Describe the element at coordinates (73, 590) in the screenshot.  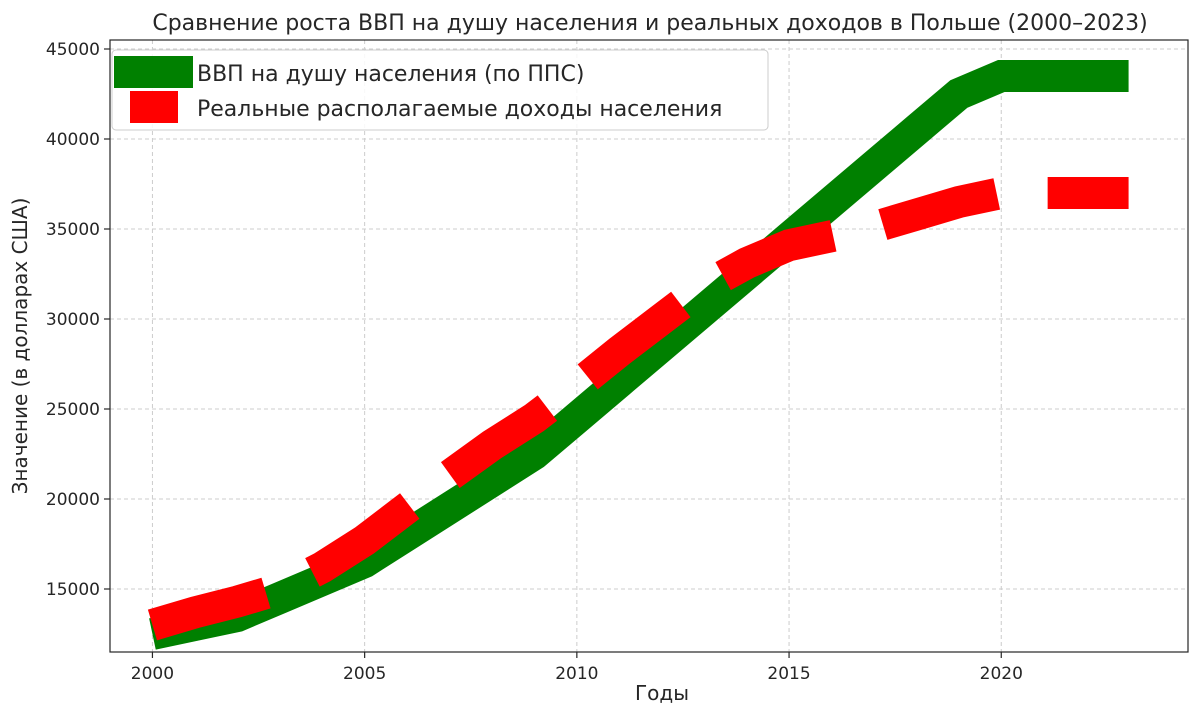
I see `y-tick-label: 15000` at that location.